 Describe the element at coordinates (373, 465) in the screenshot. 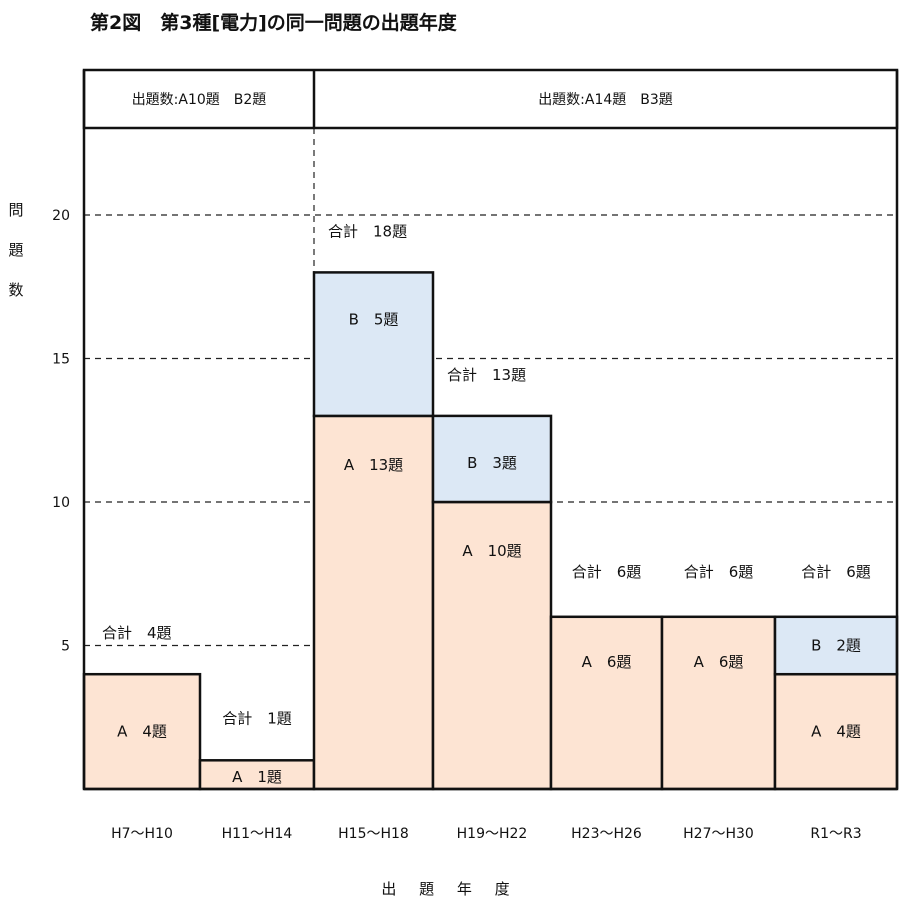

I see `bar-segment-a-label: A 13題` at that location.